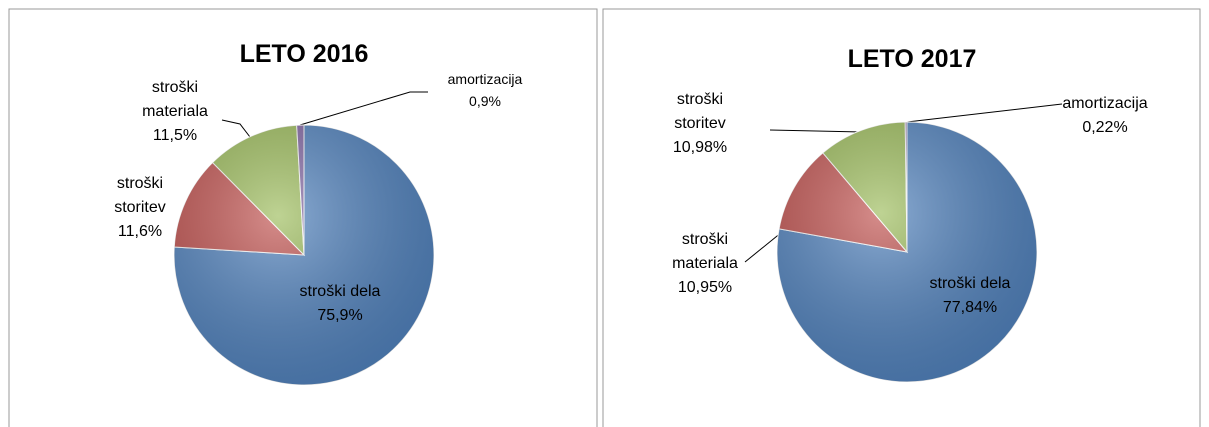 The width and height of the screenshot is (1209, 427). What do you see at coordinates (175, 135) in the screenshot?
I see `label-value: 11,5%` at bounding box center [175, 135].